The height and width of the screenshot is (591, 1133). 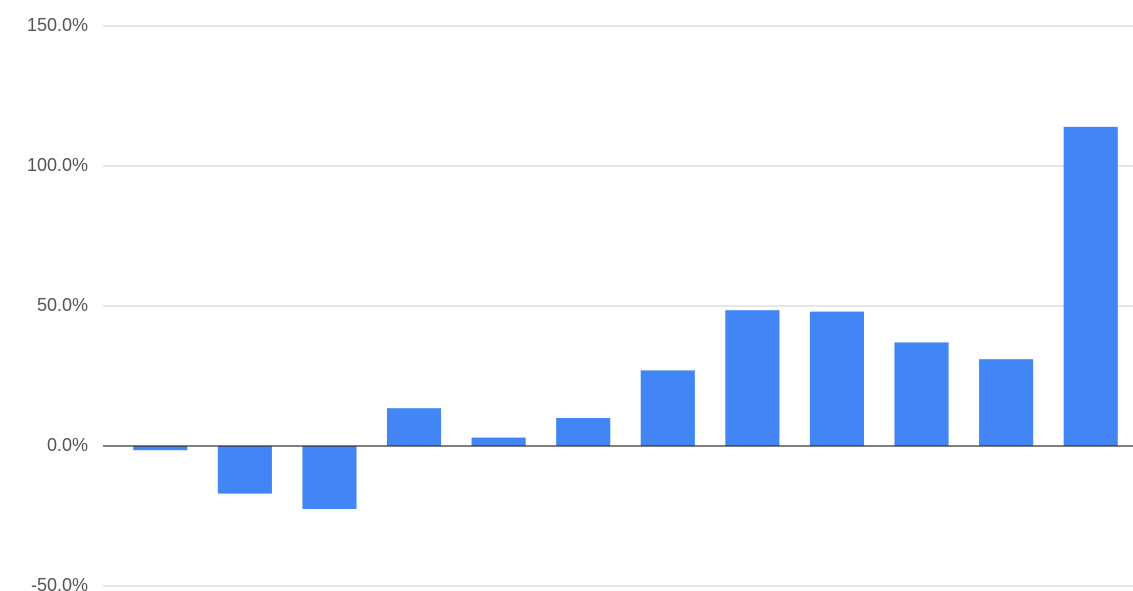 What do you see at coordinates (57, 165) in the screenshot?
I see `y-tick-label: 100.0%` at bounding box center [57, 165].